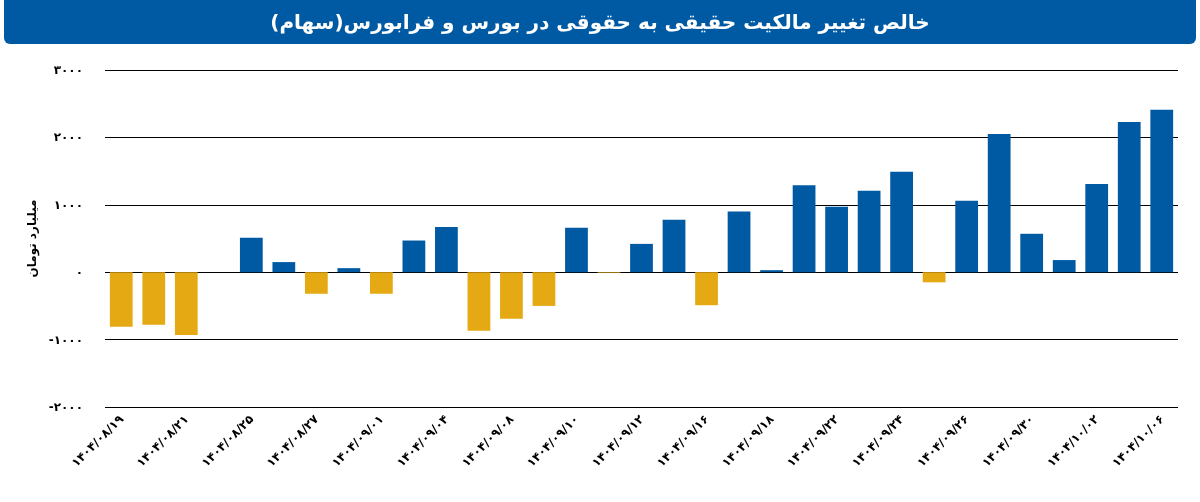 This screenshot has width=1200, height=502. I want to click on x-tick-label: ۱۴۰۴/۰۹/۱۲, so click(617, 440).